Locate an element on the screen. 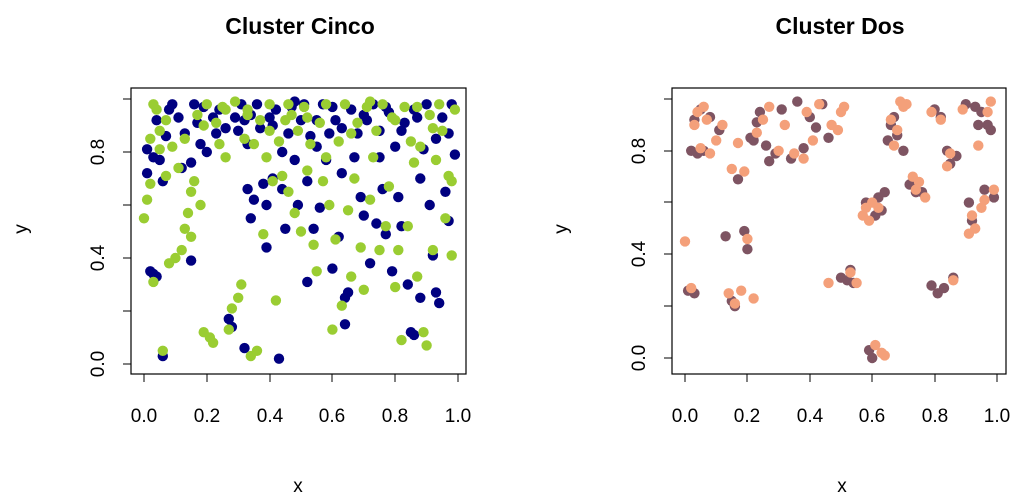 The width and height of the screenshot is (1019, 499). x-tick-label: 0.8 is located at coordinates (935, 416).